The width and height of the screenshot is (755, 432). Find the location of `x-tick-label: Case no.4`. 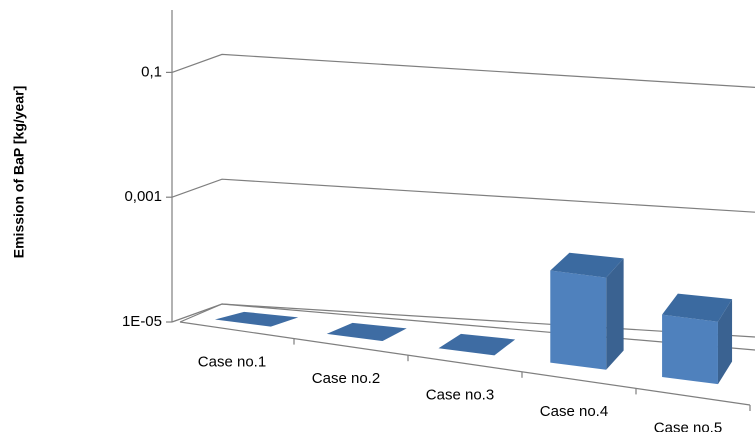

x-tick-label: Case no.4 is located at coordinates (574, 411).